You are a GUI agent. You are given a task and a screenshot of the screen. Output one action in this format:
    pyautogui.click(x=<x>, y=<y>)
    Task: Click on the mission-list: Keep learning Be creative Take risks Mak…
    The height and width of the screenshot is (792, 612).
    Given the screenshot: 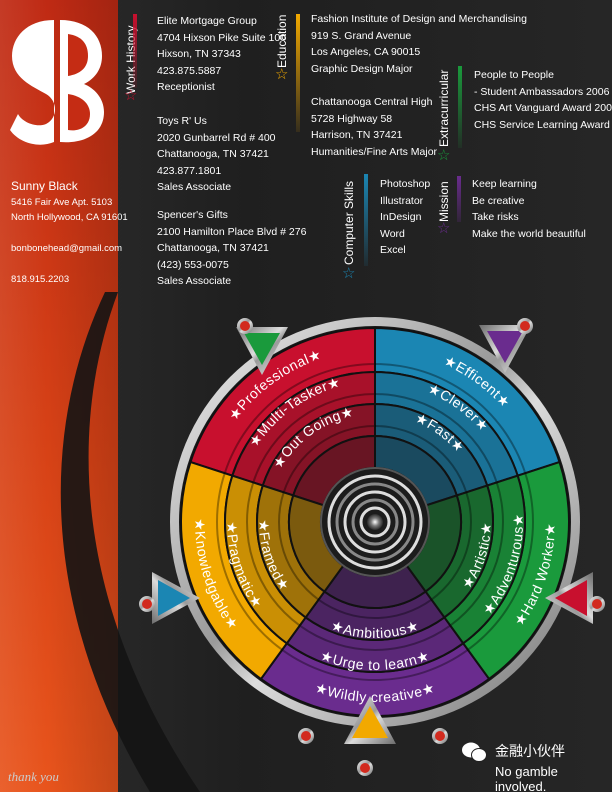 What is the action you would take?
    pyautogui.click(x=529, y=209)
    